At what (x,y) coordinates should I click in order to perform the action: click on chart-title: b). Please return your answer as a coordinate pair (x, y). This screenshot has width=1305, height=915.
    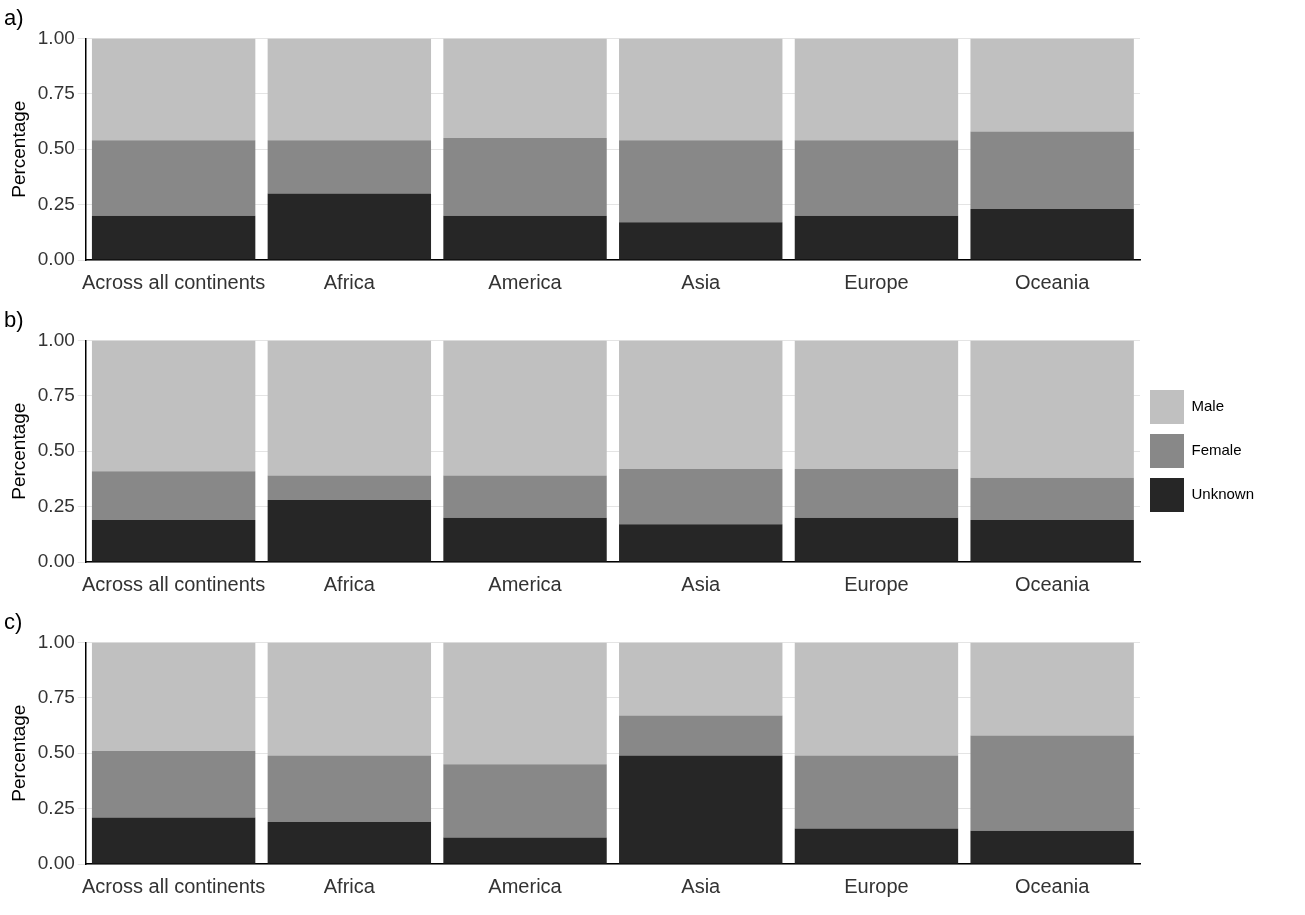
    Looking at the image, I should click on (14, 320).